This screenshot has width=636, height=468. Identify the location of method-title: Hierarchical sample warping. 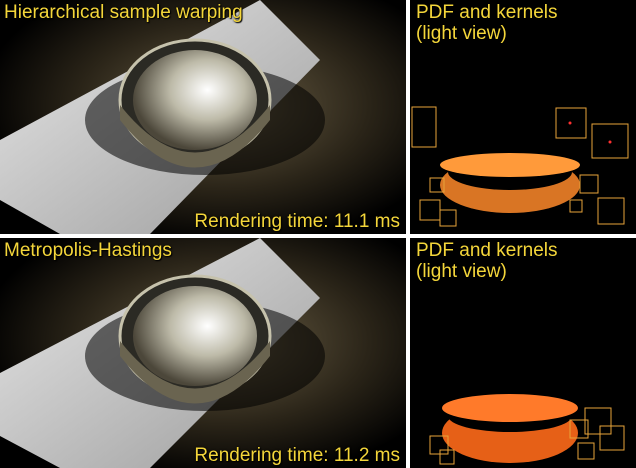
(123, 12).